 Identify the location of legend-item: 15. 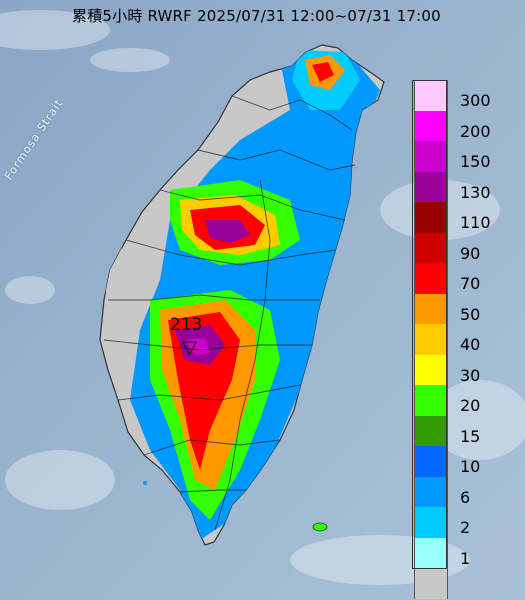
(462, 430).